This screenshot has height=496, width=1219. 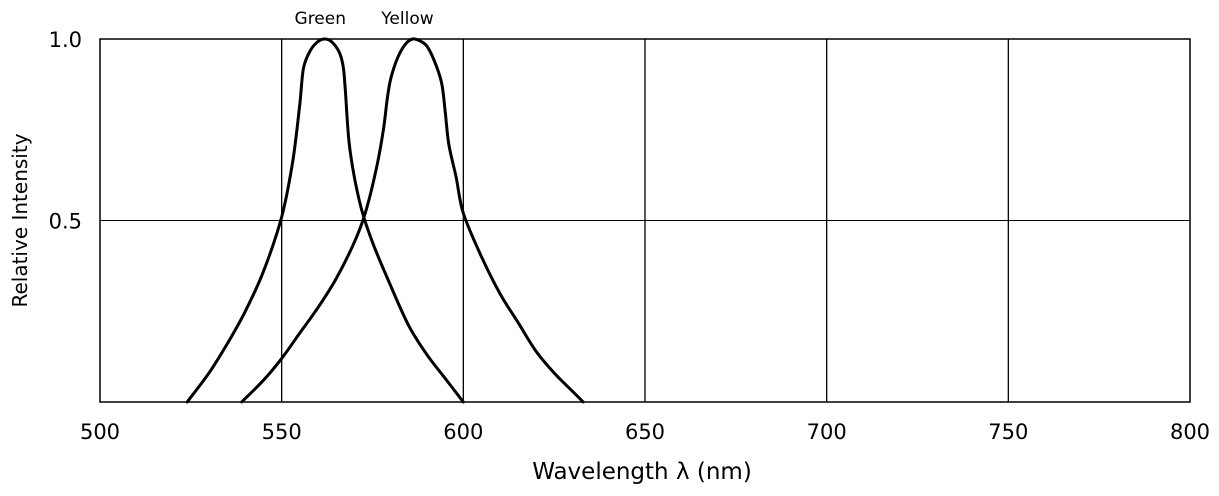 What do you see at coordinates (282, 432) in the screenshot?
I see `x-tick-label: 550` at bounding box center [282, 432].